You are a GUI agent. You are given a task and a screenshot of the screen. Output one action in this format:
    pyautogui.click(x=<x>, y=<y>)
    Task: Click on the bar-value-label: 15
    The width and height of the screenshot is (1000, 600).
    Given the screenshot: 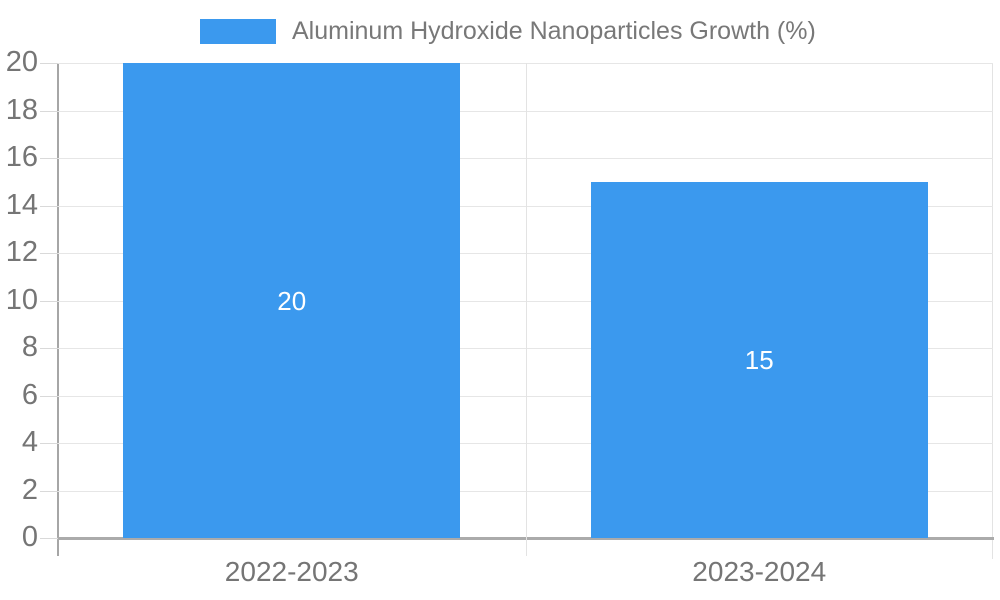 What is the action you would take?
    pyautogui.click(x=759, y=359)
    